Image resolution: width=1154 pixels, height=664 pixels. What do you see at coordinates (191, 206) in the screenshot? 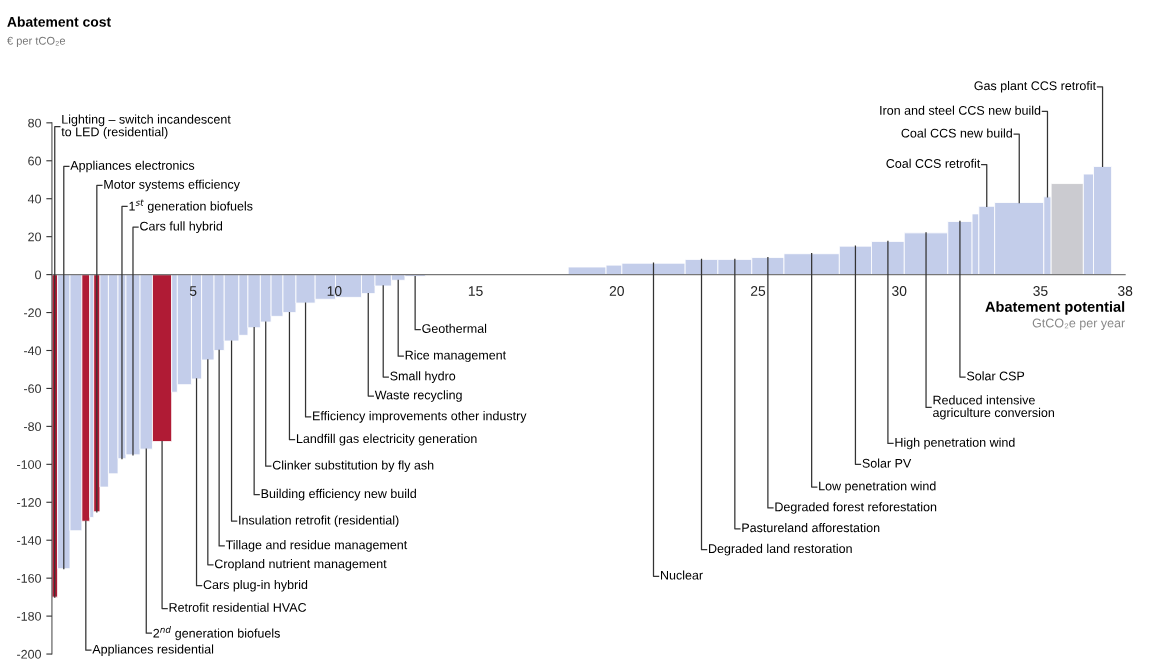
I see `annotation: 1$^{st}$ generation biofuels` at bounding box center [191, 206].